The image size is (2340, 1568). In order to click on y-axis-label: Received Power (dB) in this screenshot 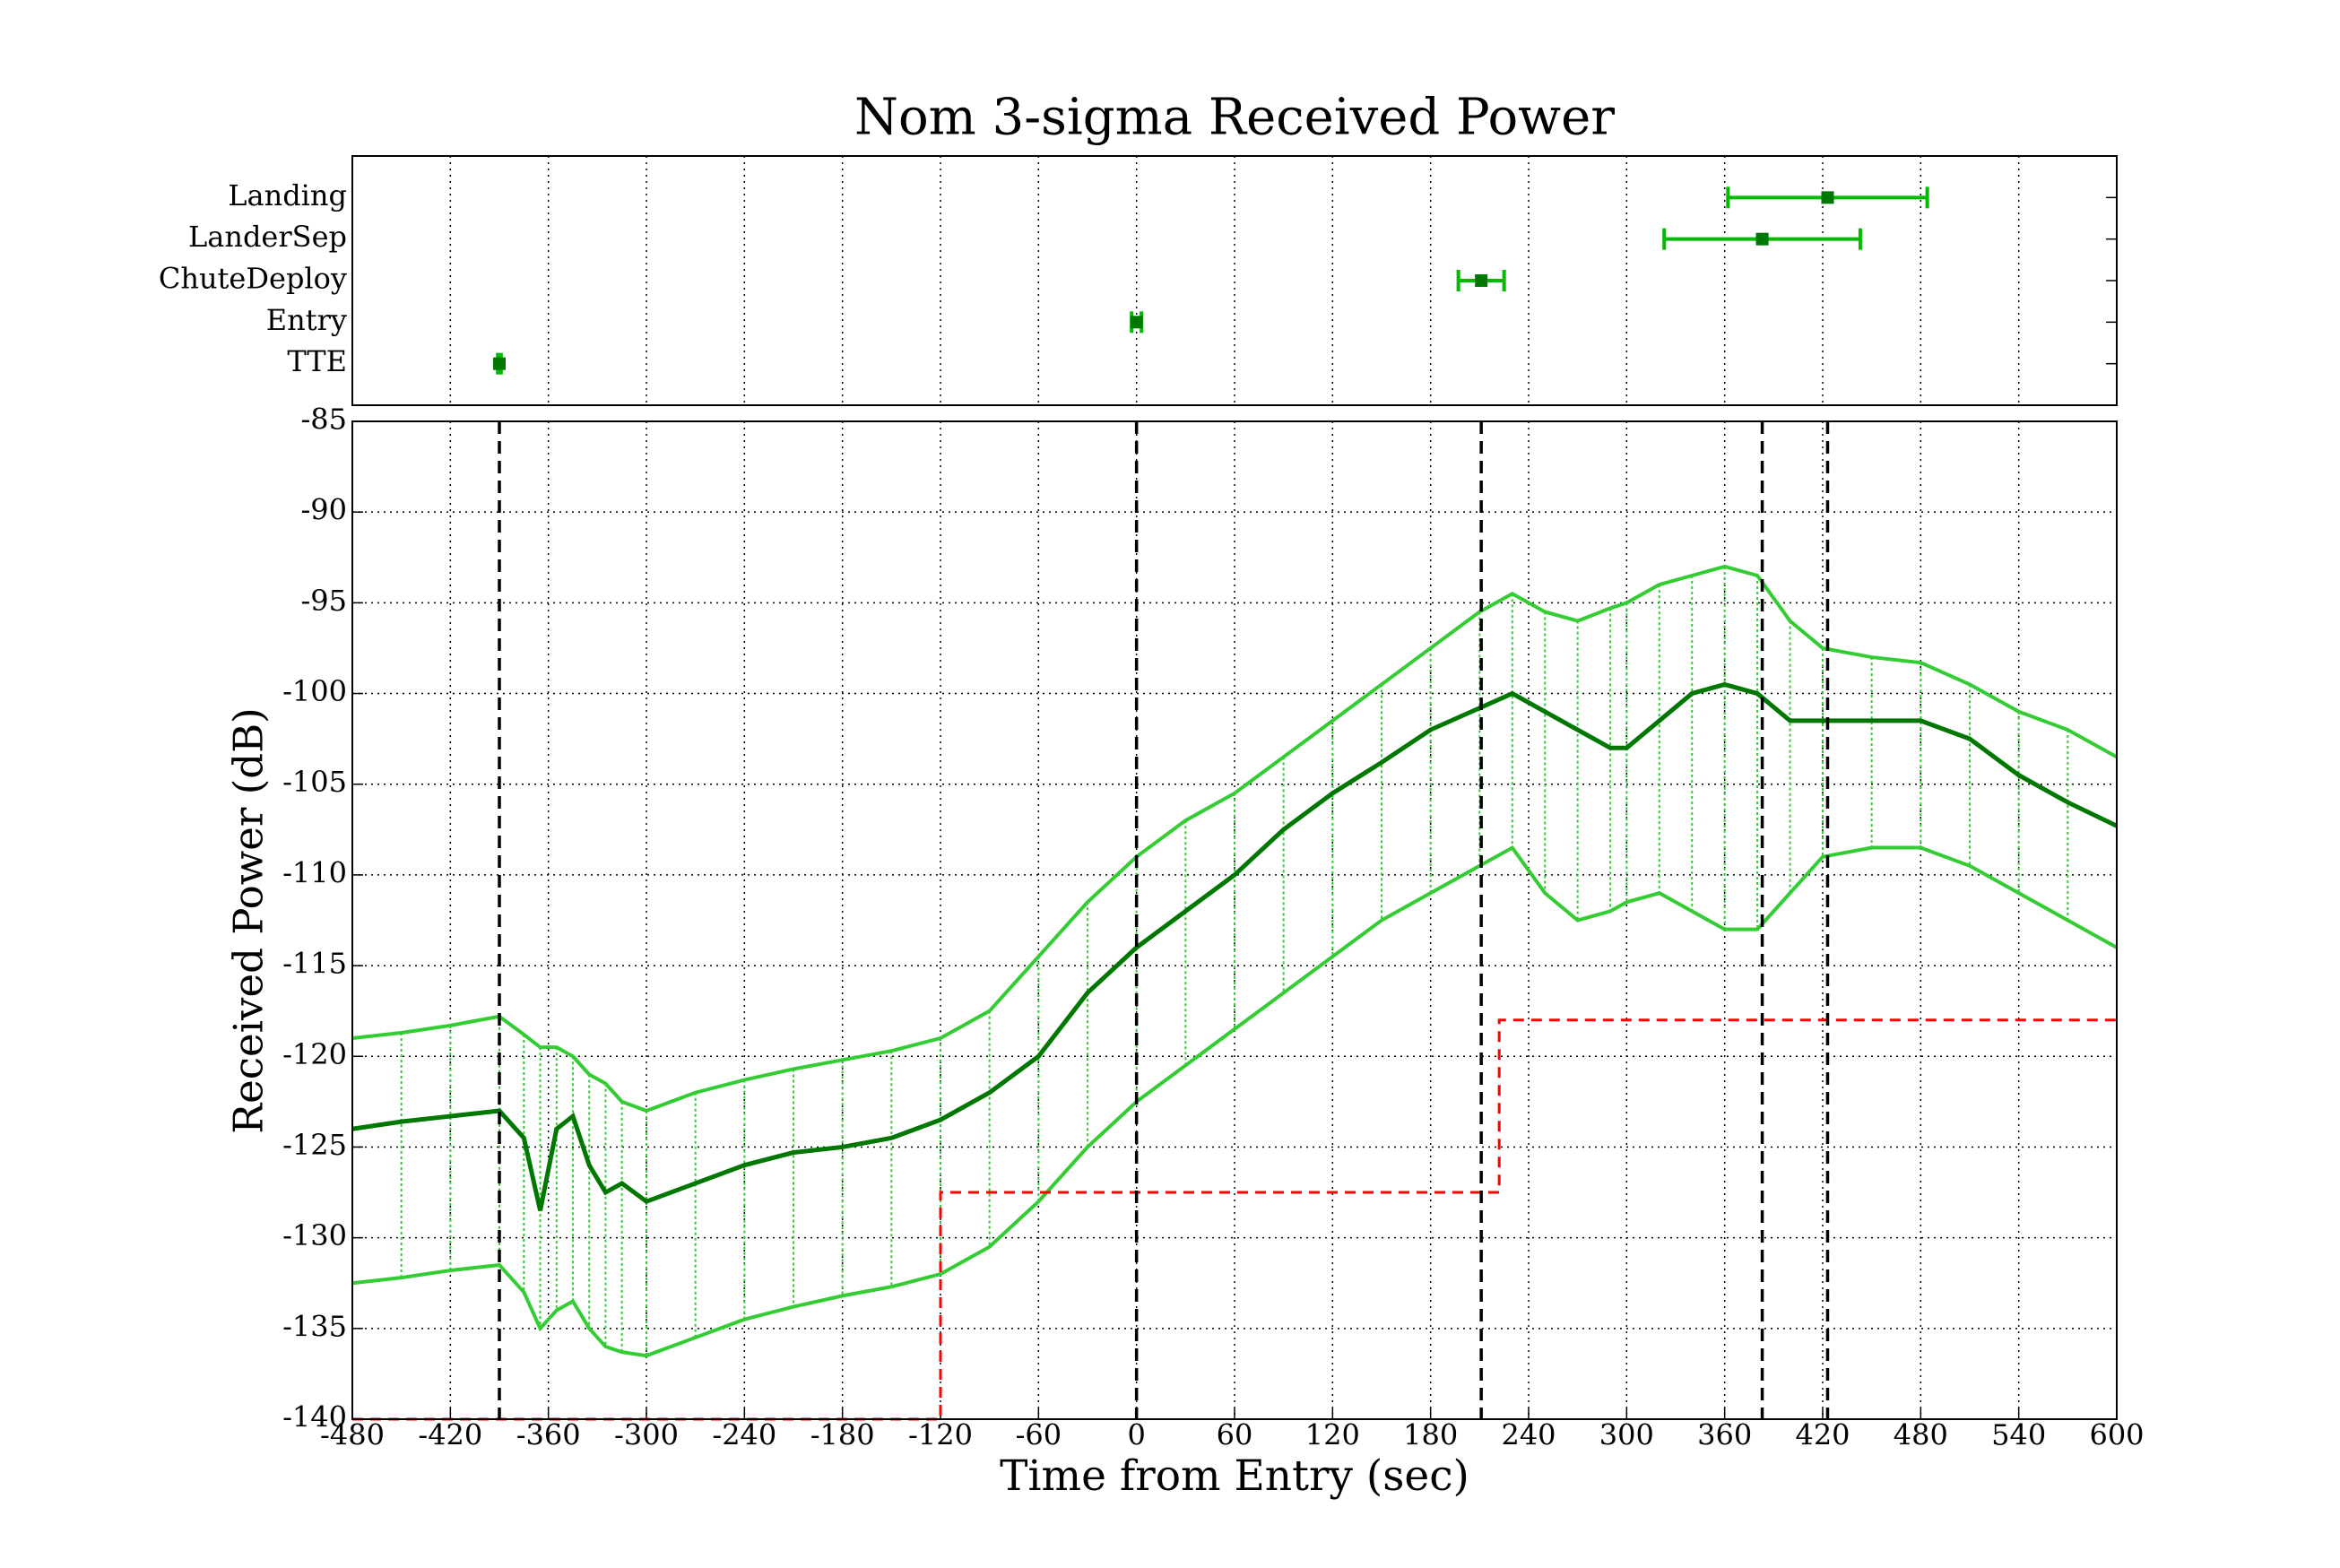, I will do `click(249, 920)`.